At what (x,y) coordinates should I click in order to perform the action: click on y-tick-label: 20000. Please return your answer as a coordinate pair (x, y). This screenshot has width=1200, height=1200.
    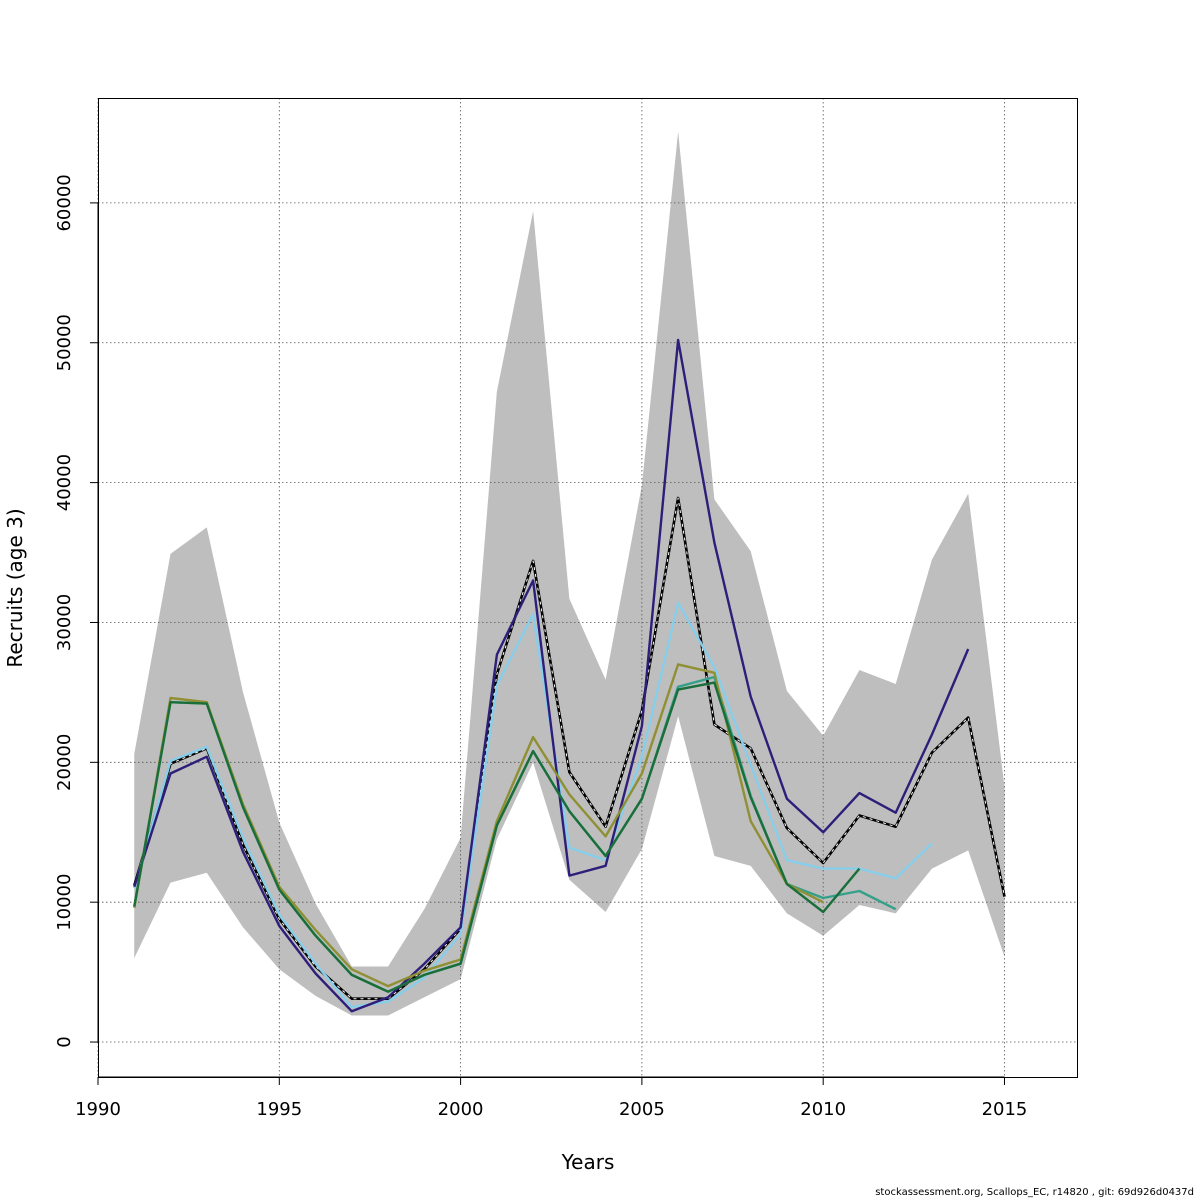
    Looking at the image, I should click on (64, 762).